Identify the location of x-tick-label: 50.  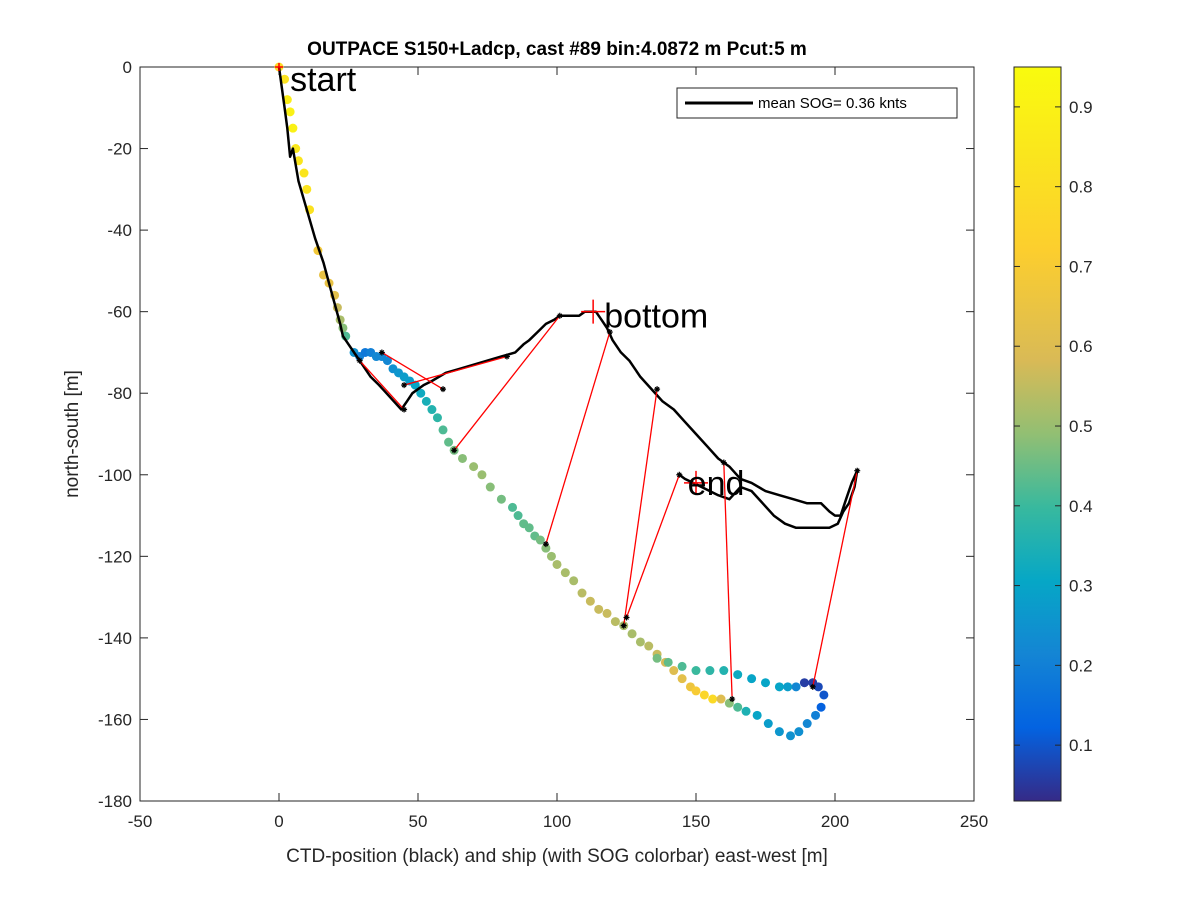
(418, 821).